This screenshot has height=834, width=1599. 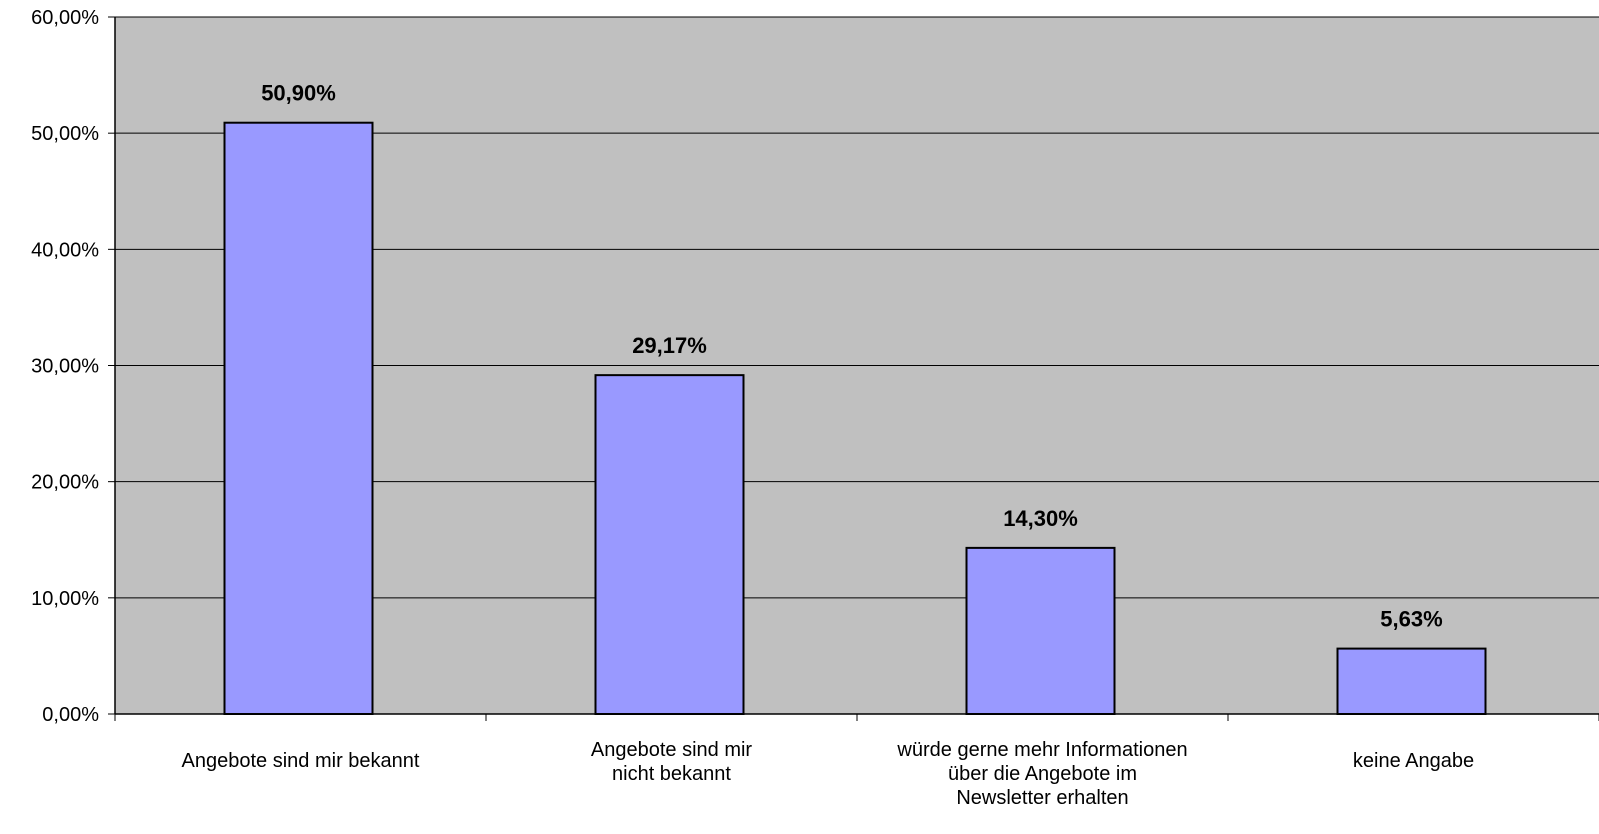 I want to click on y-tick-label: 60,00%, so click(x=65, y=18).